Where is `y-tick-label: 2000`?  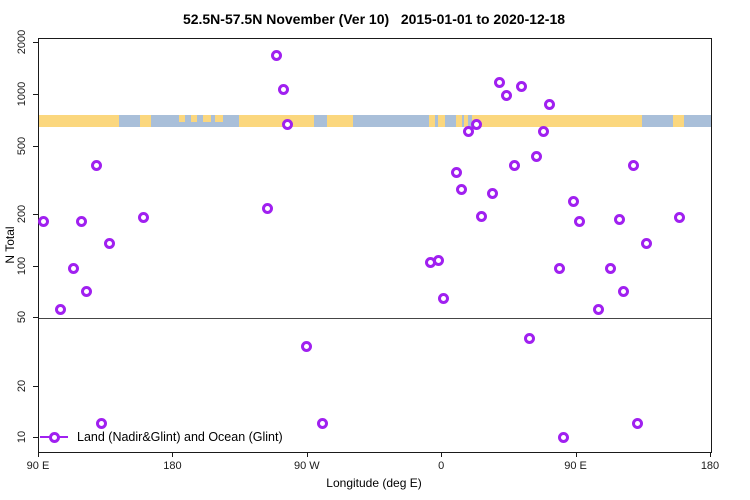 y-tick-label: 2000 is located at coordinates (22, 42).